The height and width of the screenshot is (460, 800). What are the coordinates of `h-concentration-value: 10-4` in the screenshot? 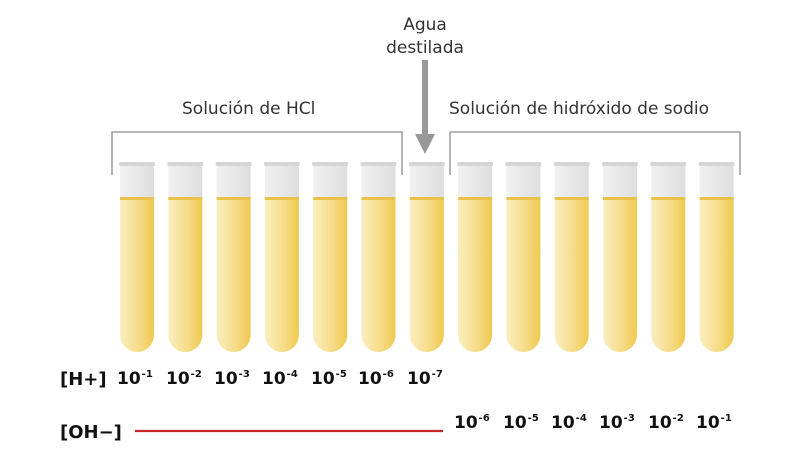 It's located at (280, 379).